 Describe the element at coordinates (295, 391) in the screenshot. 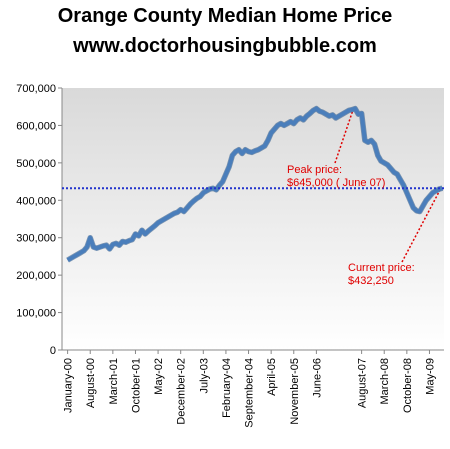

I see `x-tick-label: November-05` at that location.